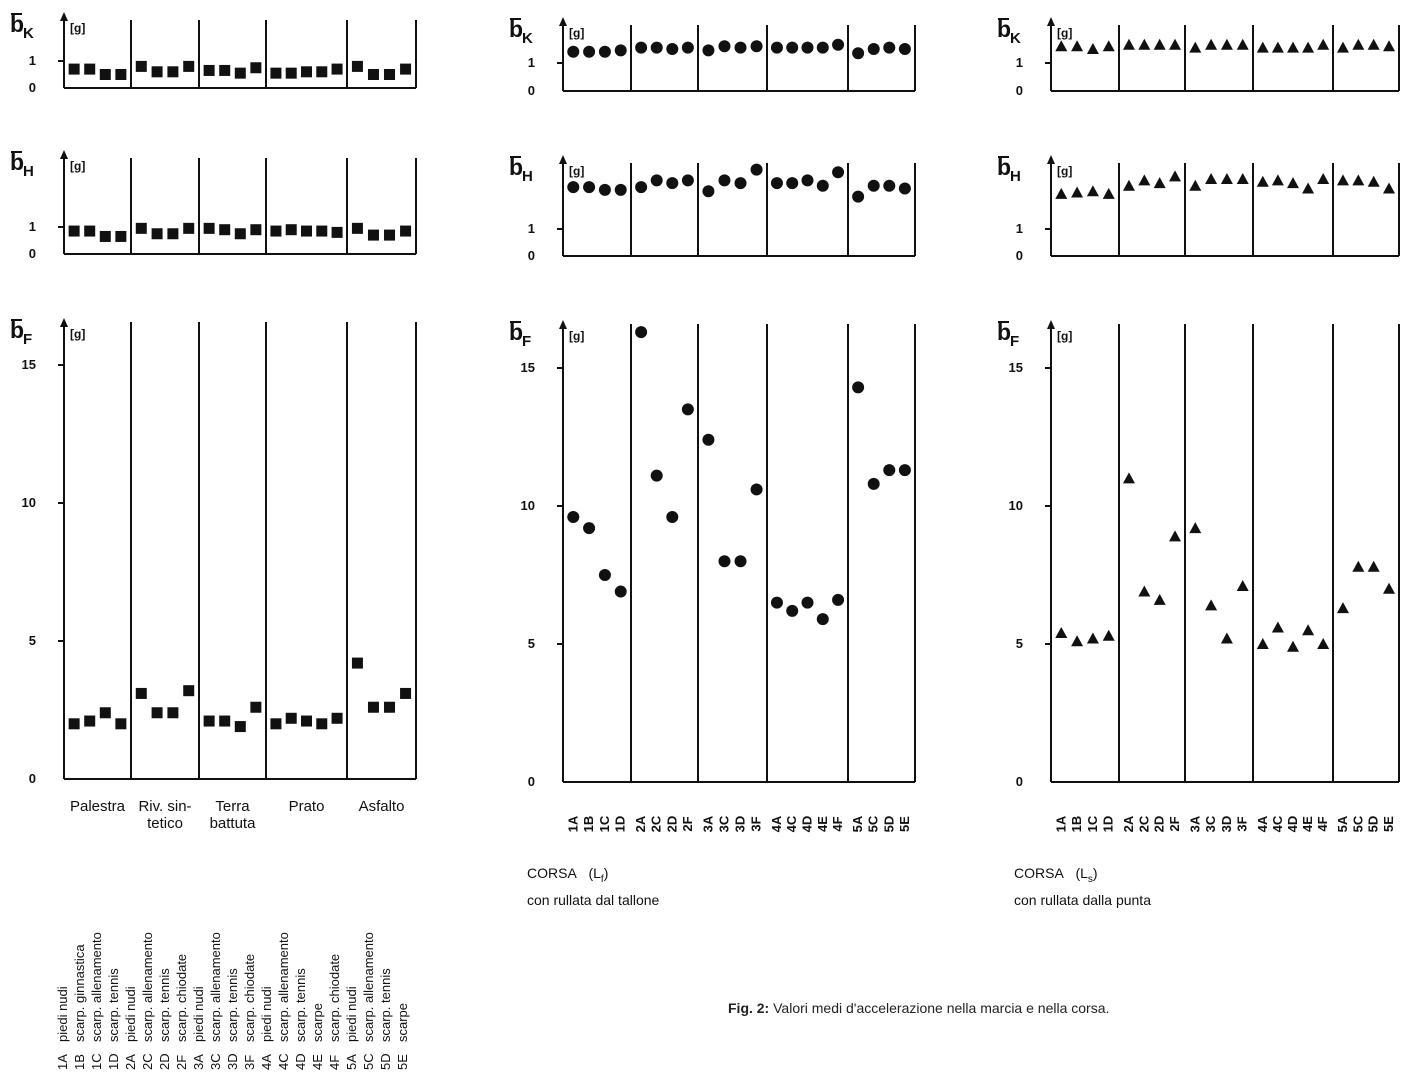 The height and width of the screenshot is (1079, 1415). What do you see at coordinates (1277, 627) in the screenshot?
I see `point-bf-4c` at bounding box center [1277, 627].